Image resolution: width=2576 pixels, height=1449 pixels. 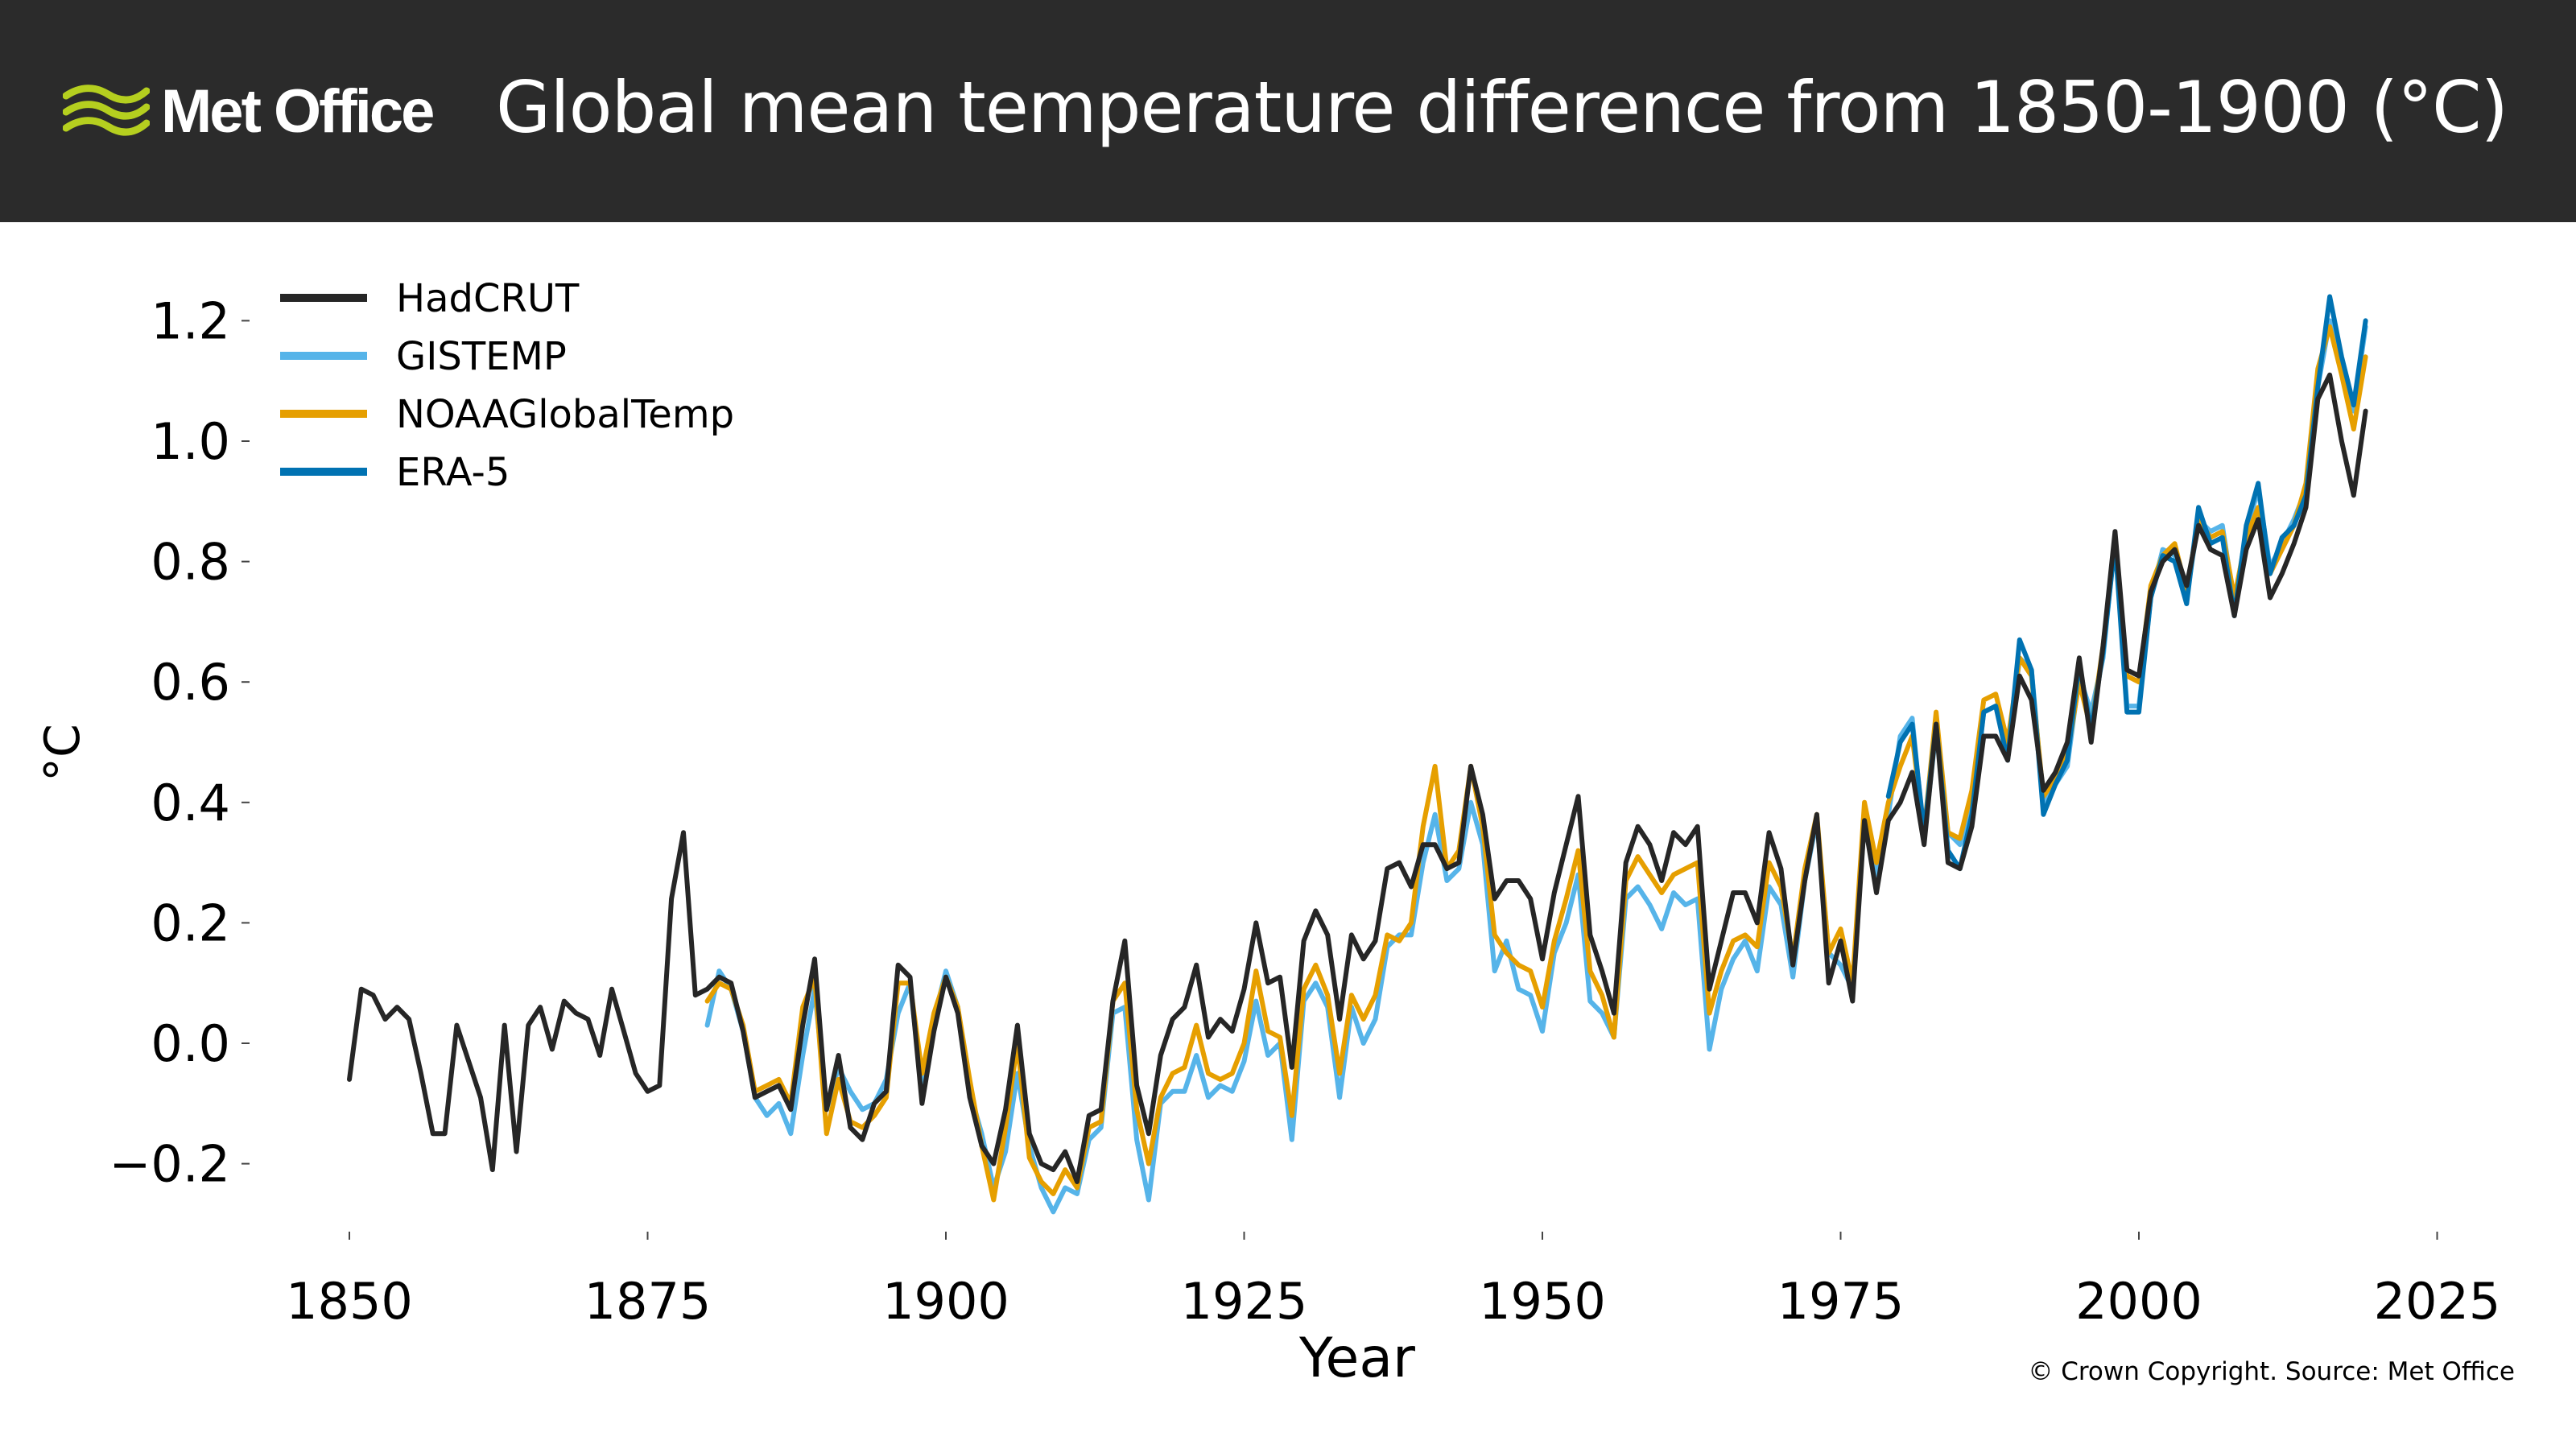 I want to click on y-tick-label: 0.6, so click(x=190, y=682).